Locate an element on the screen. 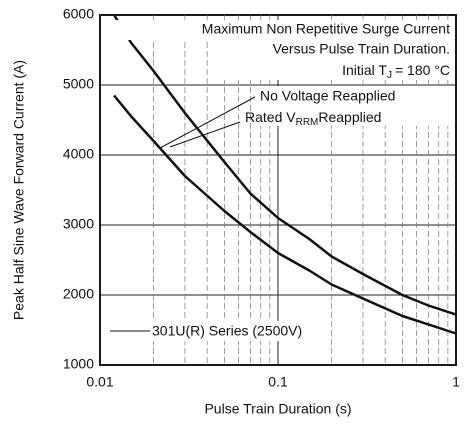 Image resolution: width=472 pixels, height=429 pixels. annotation: Initial TJ = 180 °C is located at coordinates (396, 71).